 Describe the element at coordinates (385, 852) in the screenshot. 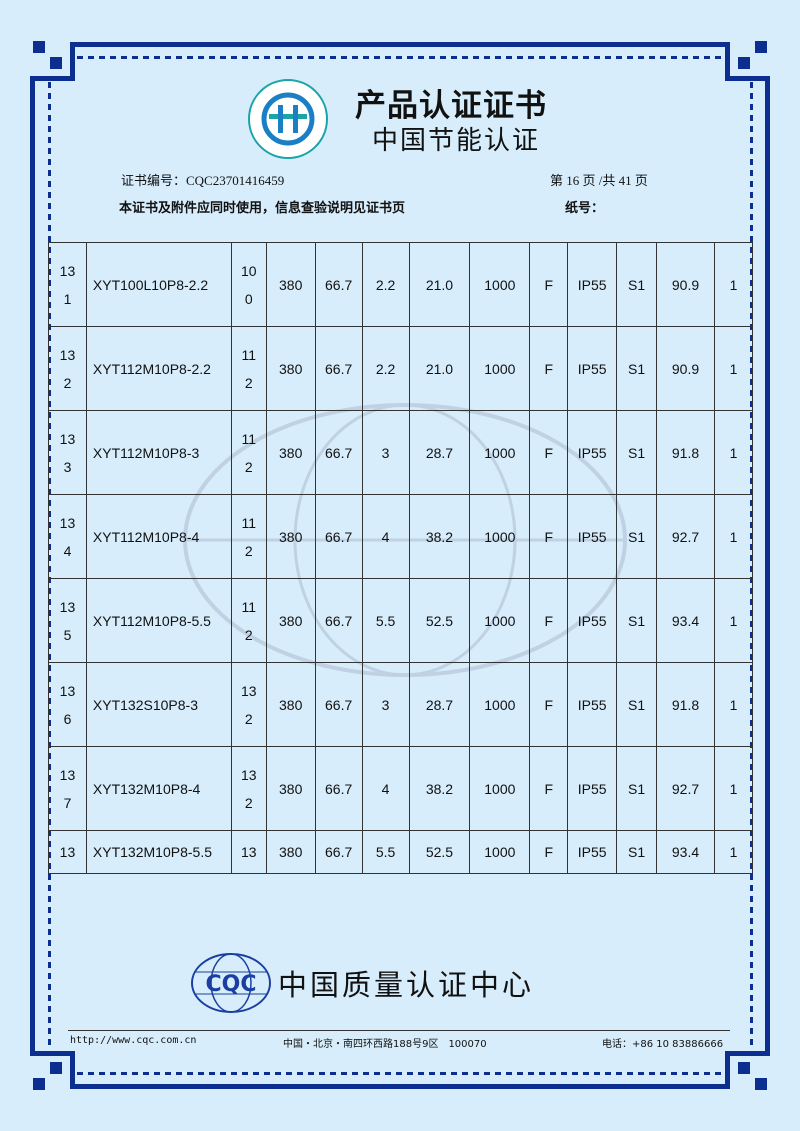

I see `table-cell: 5.5` at that location.